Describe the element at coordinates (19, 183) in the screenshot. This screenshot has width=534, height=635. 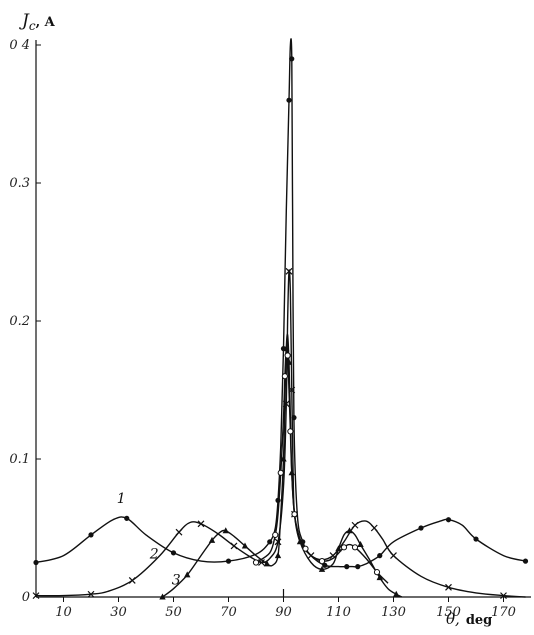
I see `y-tick-label: 0.3` at that location.